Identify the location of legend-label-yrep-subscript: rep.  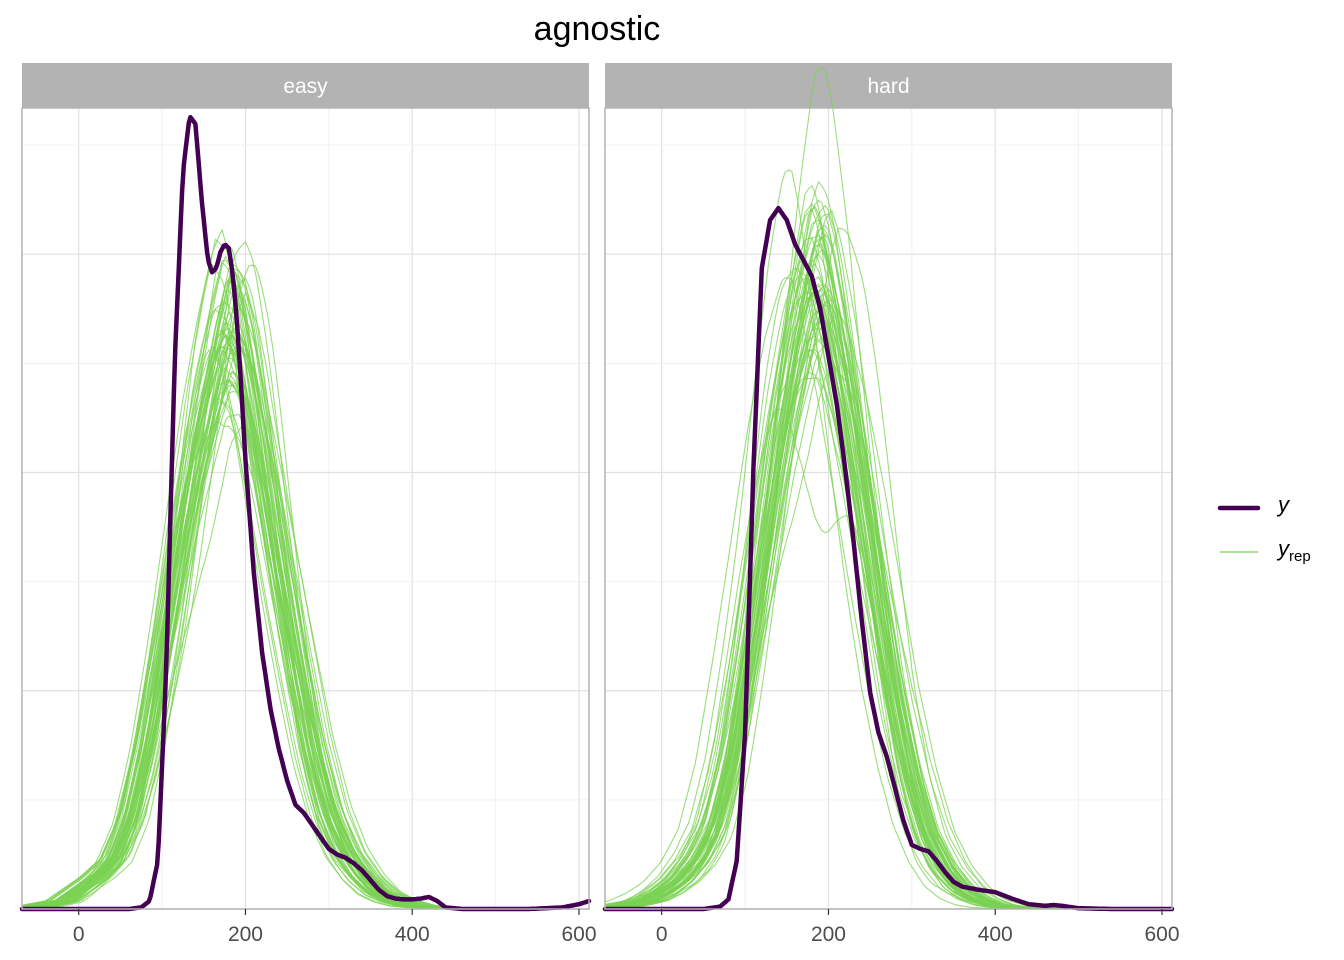
(1300, 556).